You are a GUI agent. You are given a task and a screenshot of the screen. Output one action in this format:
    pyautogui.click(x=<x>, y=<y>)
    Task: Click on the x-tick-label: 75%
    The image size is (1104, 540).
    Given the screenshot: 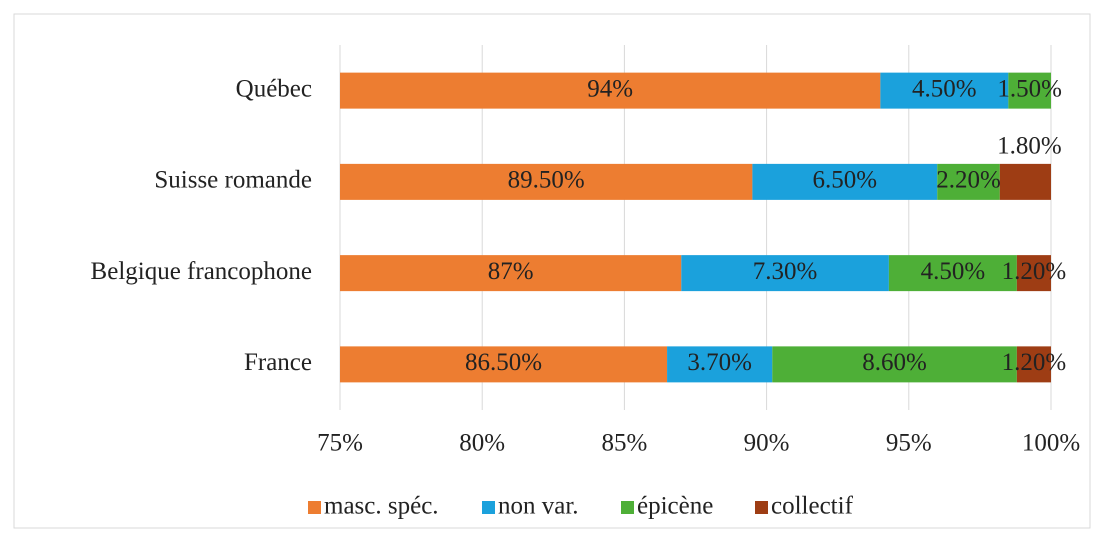 What is the action you would take?
    pyautogui.click(x=340, y=443)
    